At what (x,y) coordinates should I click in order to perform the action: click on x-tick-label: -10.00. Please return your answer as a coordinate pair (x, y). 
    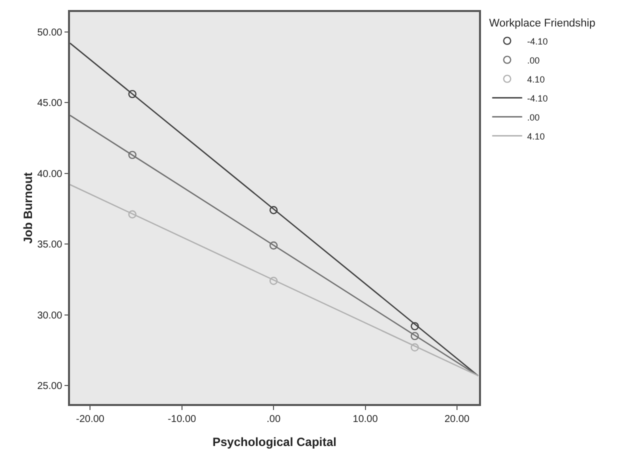
    Looking at the image, I should click on (182, 419).